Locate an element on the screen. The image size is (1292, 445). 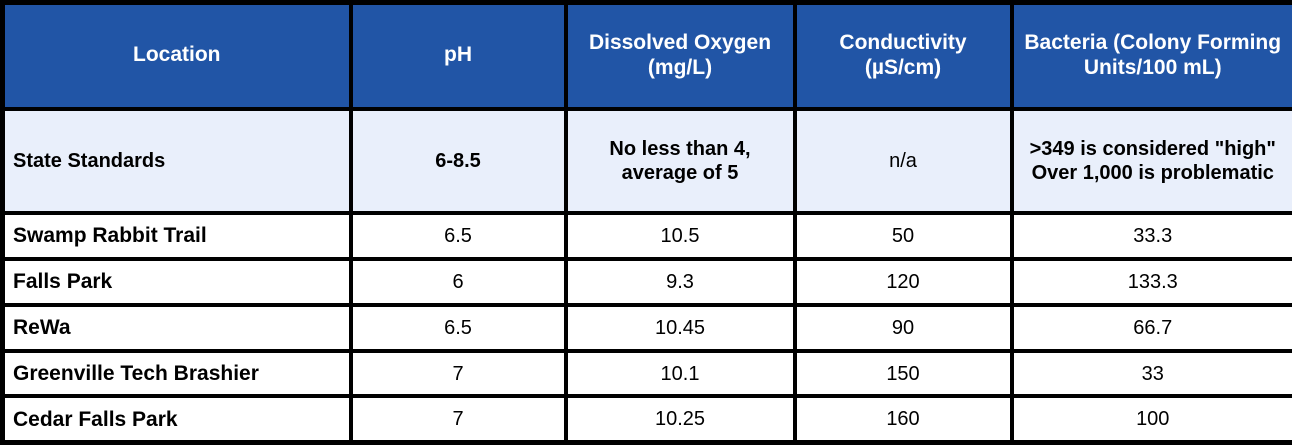
cell-ph: 6 is located at coordinates (458, 281).